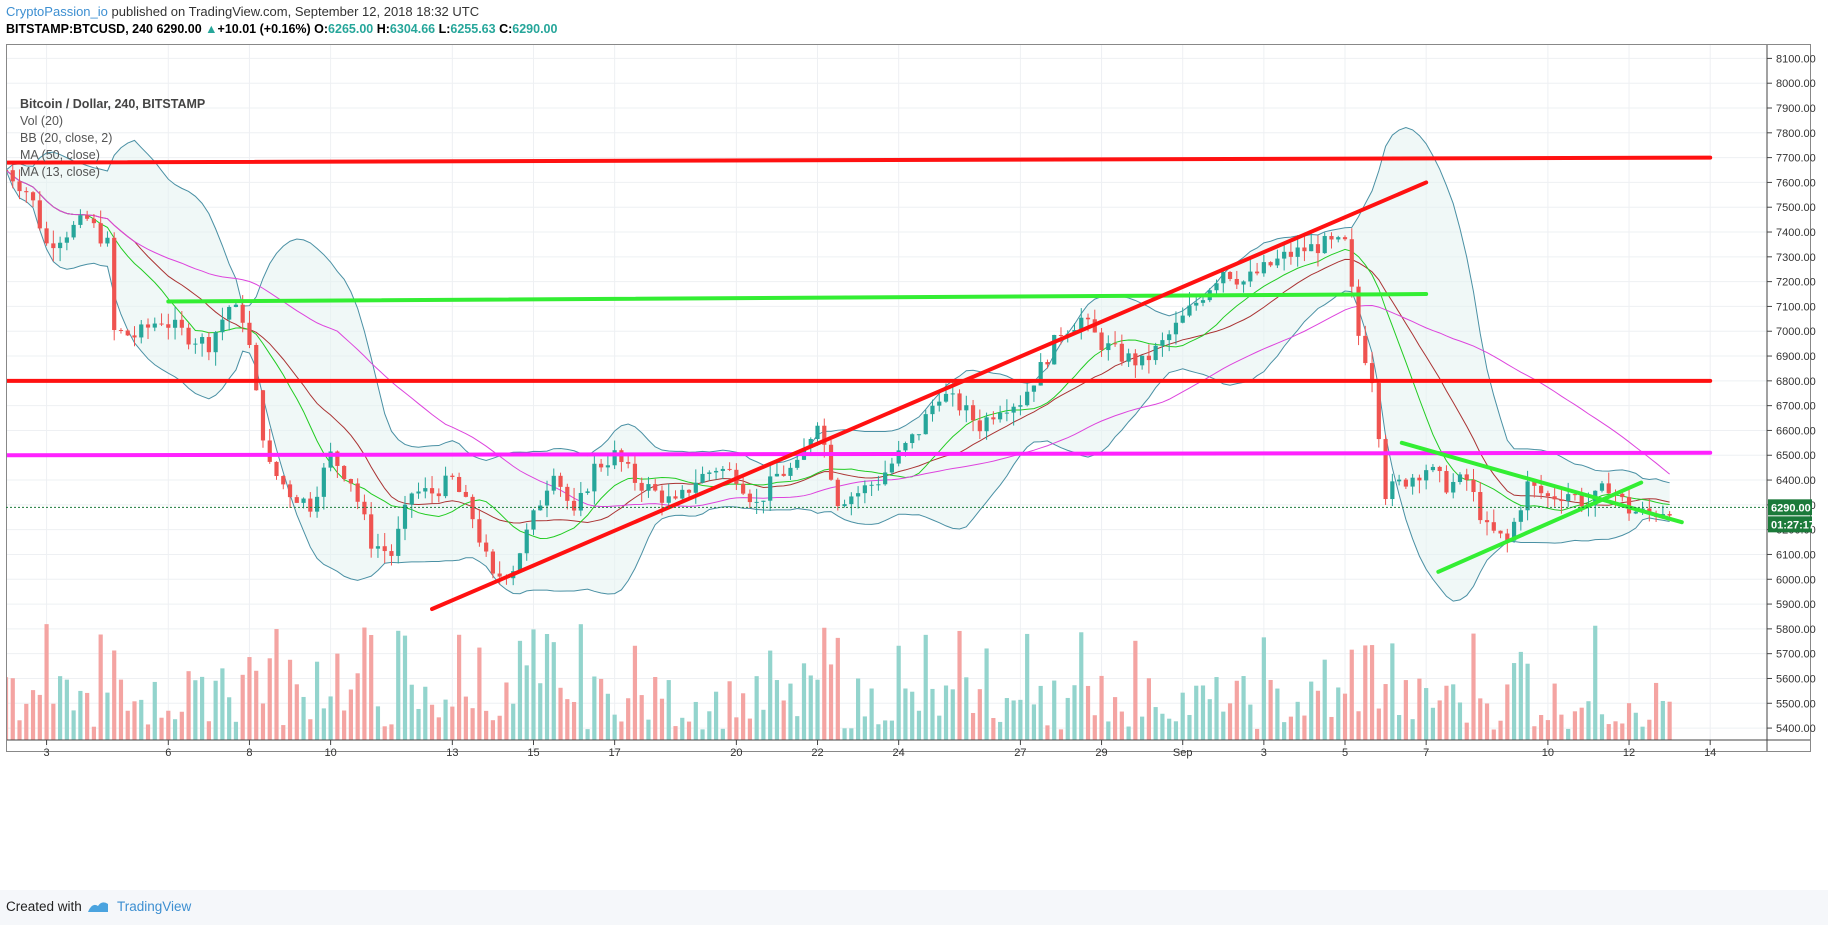  What do you see at coordinates (817, 753) in the screenshot?
I see `time-tick-label: 22` at bounding box center [817, 753].